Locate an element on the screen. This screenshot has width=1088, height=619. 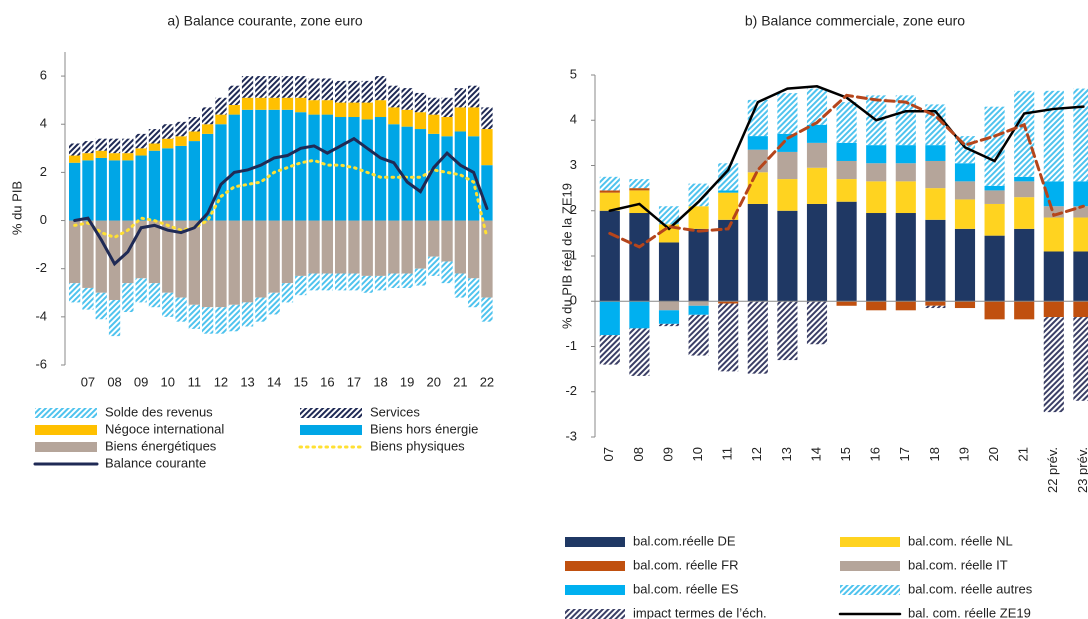
x-tick-label: 16 is located at coordinates (327, 381).